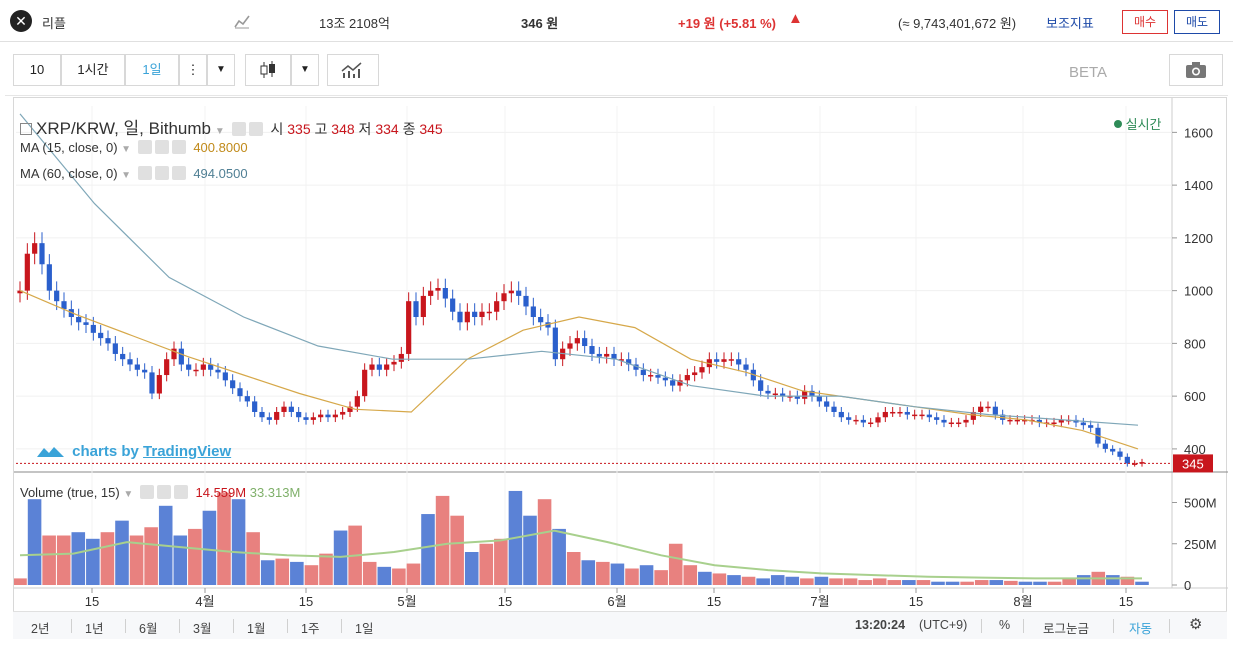 This screenshot has height=652, width=1233. I want to click on interval-10-button: 10, so click(37, 70).